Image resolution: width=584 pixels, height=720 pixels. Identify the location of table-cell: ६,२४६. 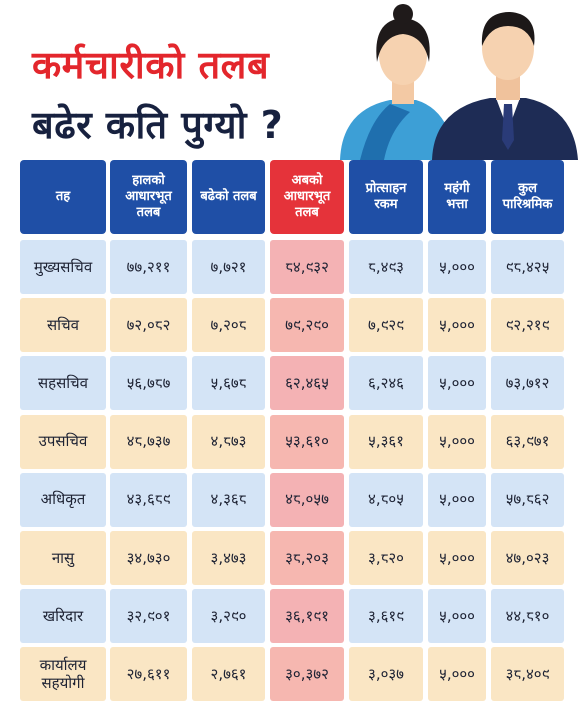
(386, 383).